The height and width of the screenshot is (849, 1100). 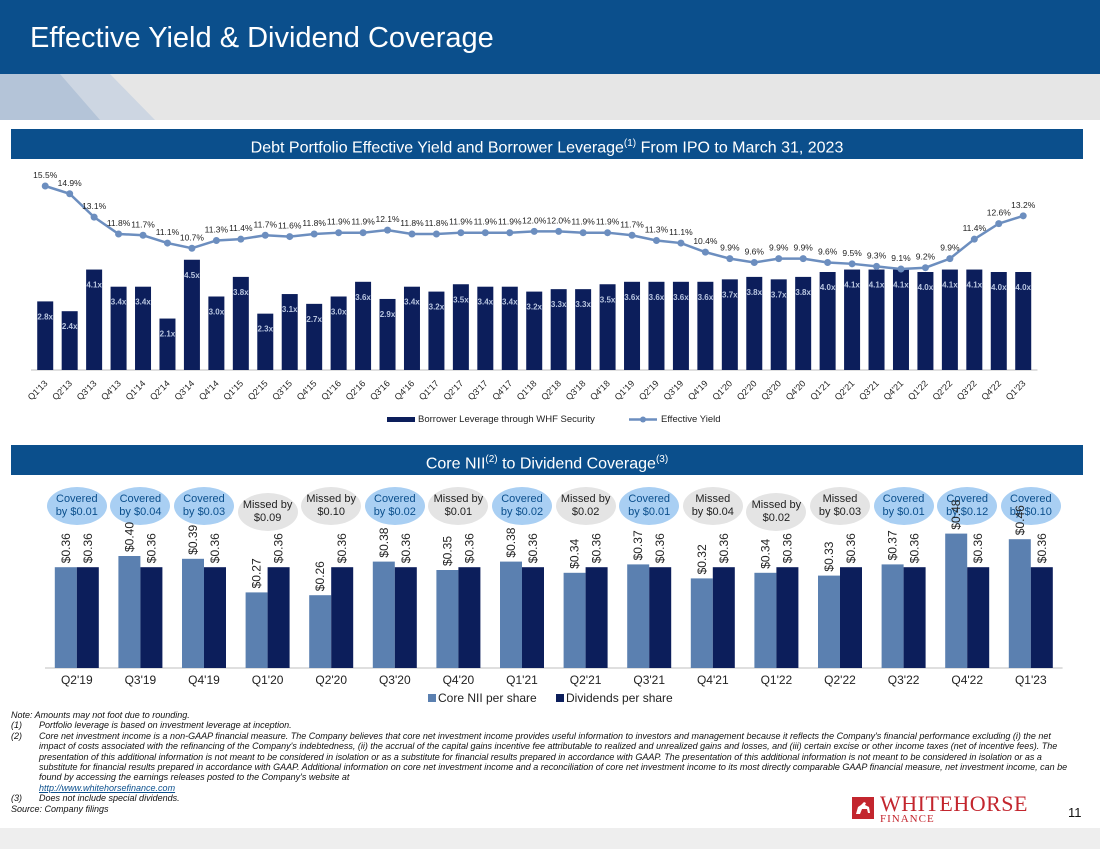 What do you see at coordinates (290, 226) in the screenshot?
I see `effective-yield-label: 11.6%` at bounding box center [290, 226].